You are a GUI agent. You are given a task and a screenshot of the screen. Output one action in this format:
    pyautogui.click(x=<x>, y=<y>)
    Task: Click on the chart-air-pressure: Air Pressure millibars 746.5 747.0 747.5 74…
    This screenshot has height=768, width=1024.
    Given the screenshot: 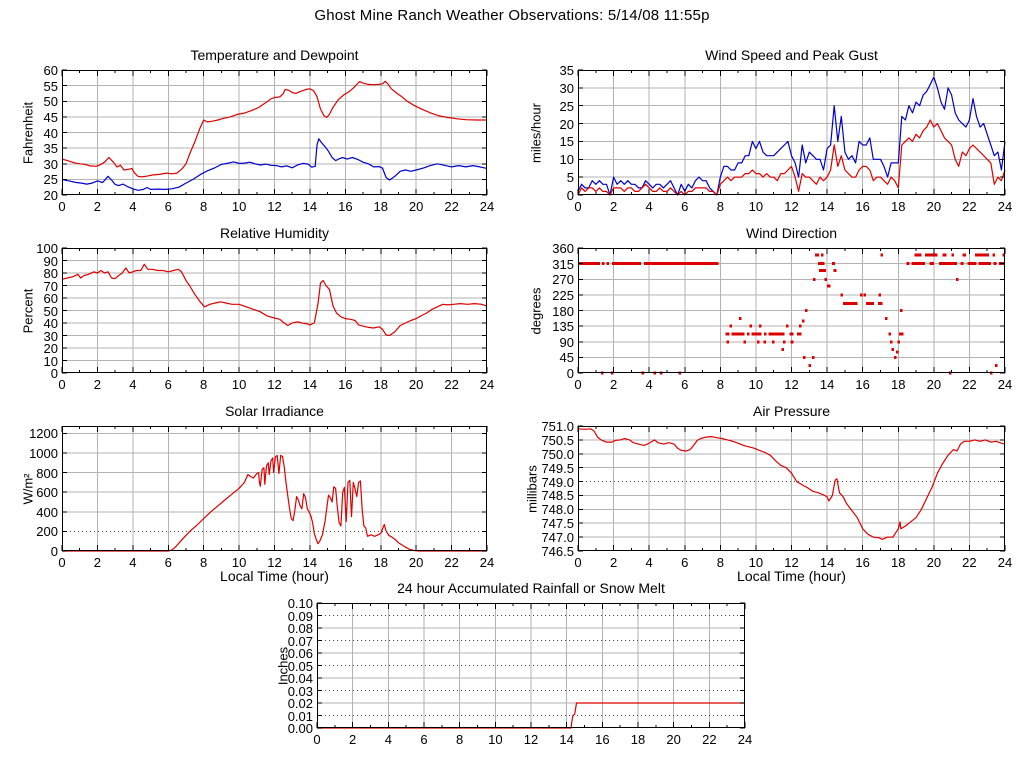 What is the action you would take?
    pyautogui.click(x=769, y=493)
    